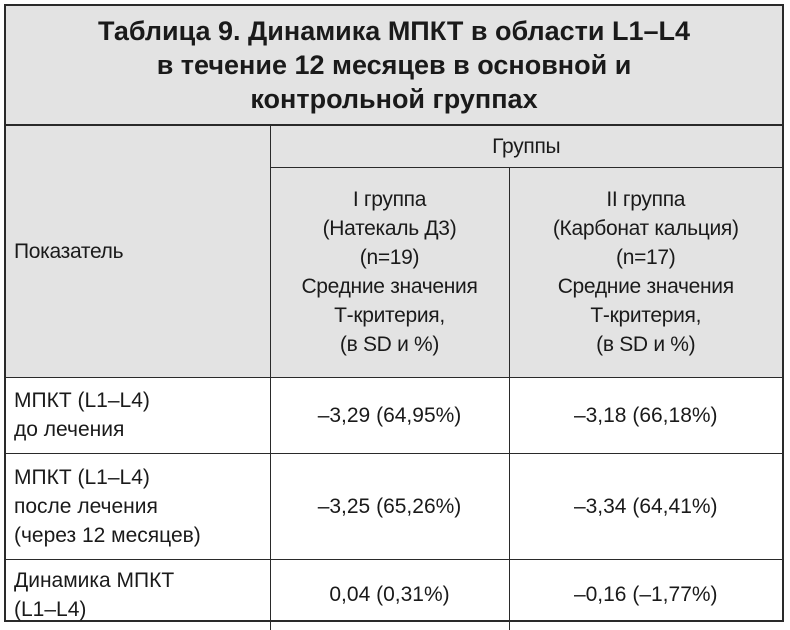 Image resolution: width=790 pixels, height=630 pixels. I want to click on row-indicator: МПКТ (L1–L4) до лечения, so click(138, 415).